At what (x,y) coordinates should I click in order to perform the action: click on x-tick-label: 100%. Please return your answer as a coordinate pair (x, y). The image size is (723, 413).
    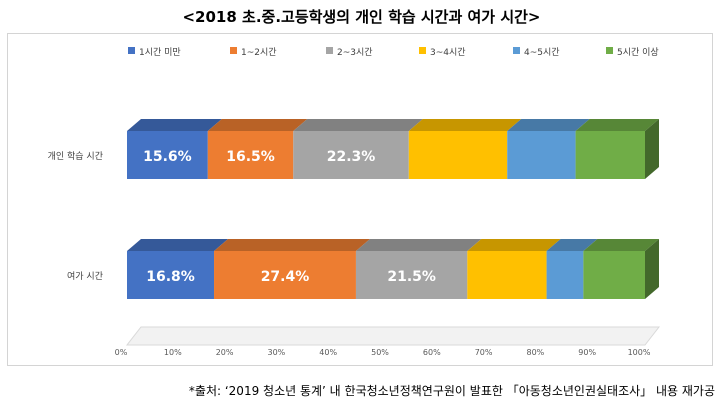
    Looking at the image, I should click on (639, 352).